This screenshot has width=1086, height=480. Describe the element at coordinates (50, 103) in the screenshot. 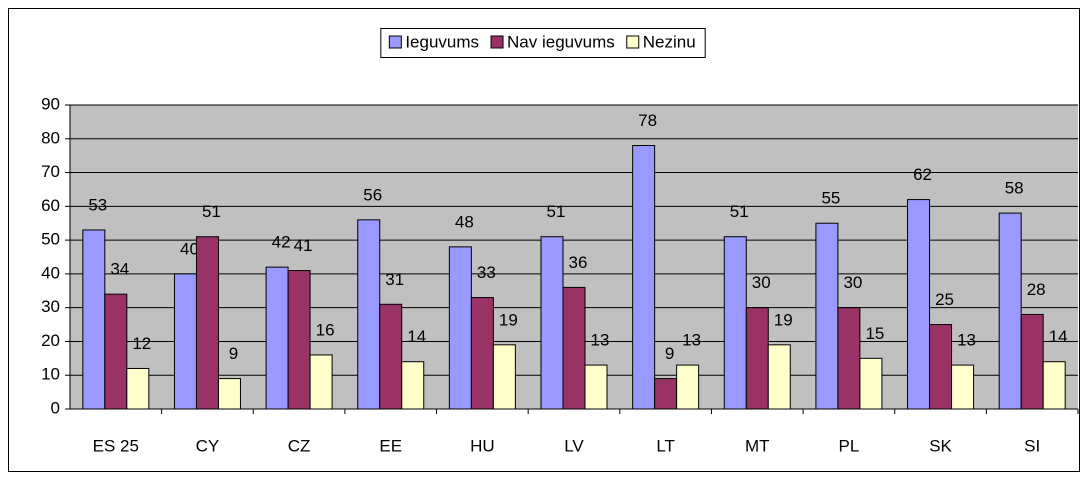

I see `y-tick-label: 90` at that location.